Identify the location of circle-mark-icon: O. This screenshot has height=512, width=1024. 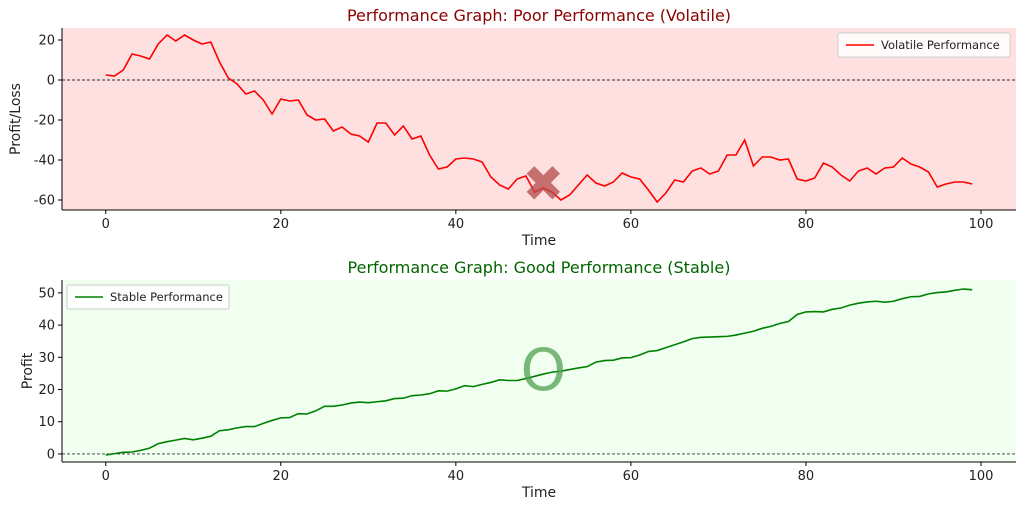
(544, 370).